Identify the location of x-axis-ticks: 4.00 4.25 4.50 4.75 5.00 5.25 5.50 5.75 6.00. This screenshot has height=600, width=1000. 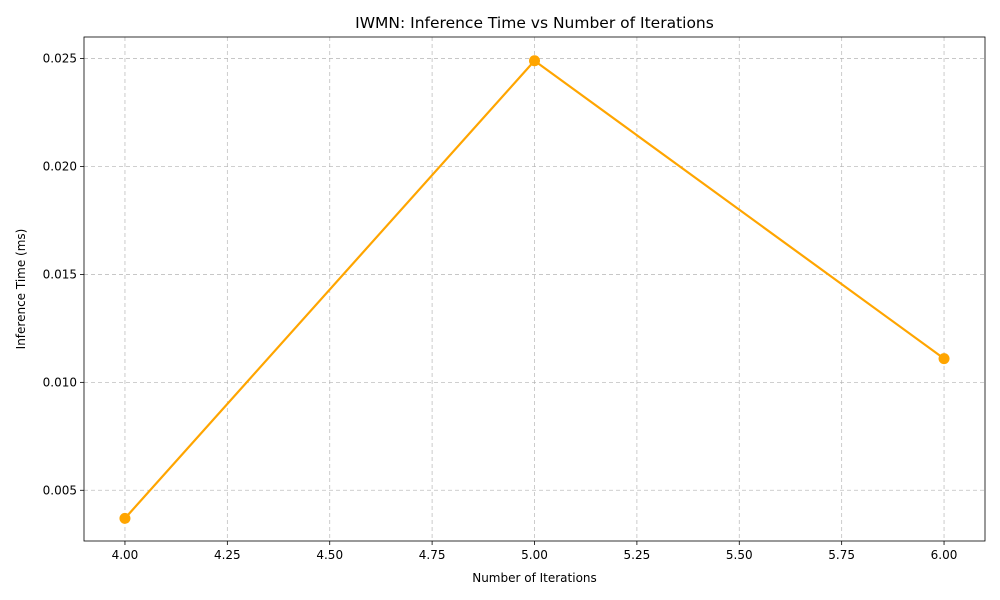
(535, 551).